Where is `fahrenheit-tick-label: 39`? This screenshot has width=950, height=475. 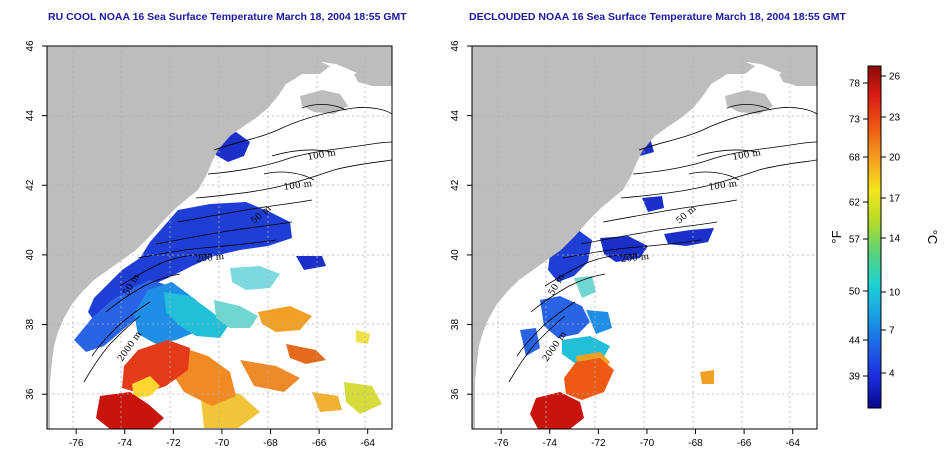 fahrenheit-tick-label: 39 is located at coordinates (855, 377).